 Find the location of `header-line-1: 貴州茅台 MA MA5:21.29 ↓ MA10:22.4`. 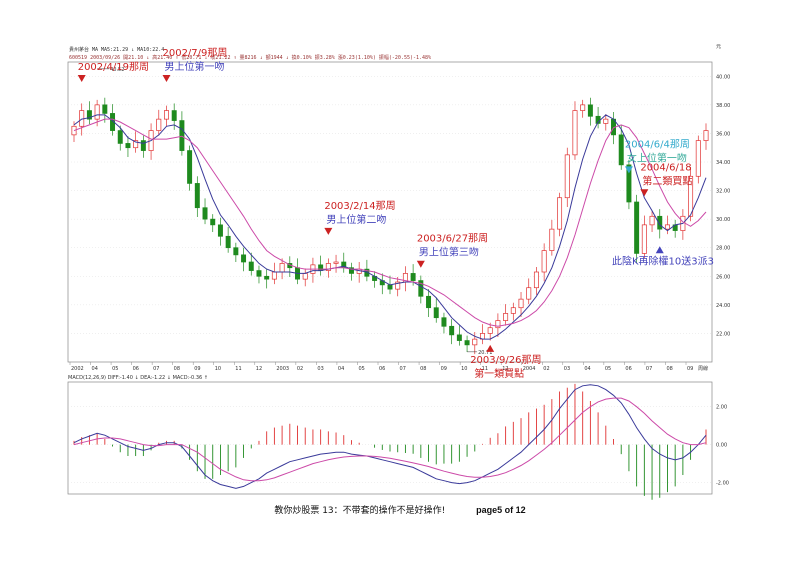

header-line-1: 貴州茅台 MA MA5:21.29 ↓ MA10:22.4 is located at coordinates (117, 50).